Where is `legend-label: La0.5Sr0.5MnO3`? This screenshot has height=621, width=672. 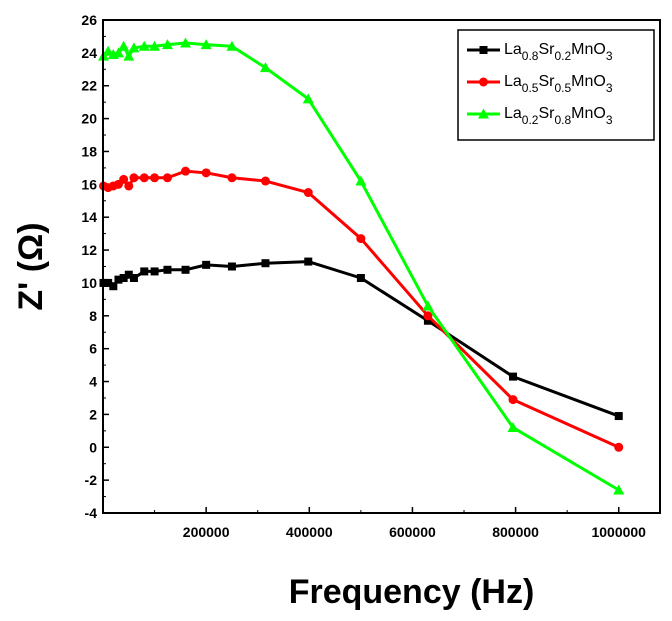
legend-label: La0.5Sr0.5MnO3 is located at coordinates (558, 84).